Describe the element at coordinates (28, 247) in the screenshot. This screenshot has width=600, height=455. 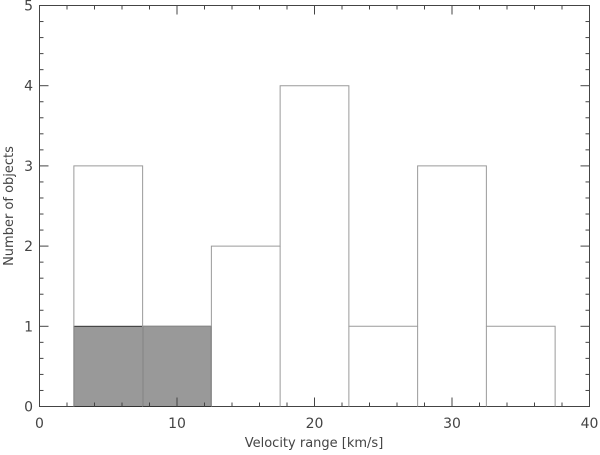
I see `y-tick-label: 2` at that location.